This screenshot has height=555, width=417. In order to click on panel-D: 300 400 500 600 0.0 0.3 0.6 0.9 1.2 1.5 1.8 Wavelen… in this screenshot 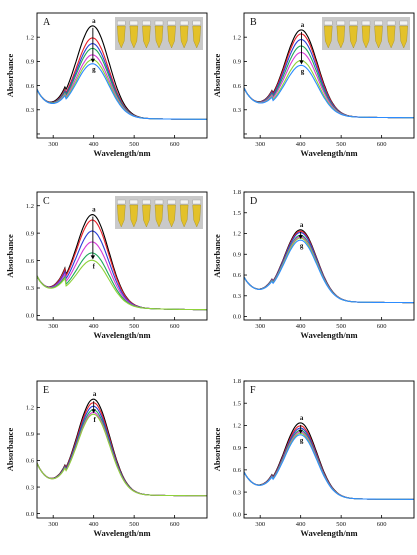, I will do `click(313, 264)`.